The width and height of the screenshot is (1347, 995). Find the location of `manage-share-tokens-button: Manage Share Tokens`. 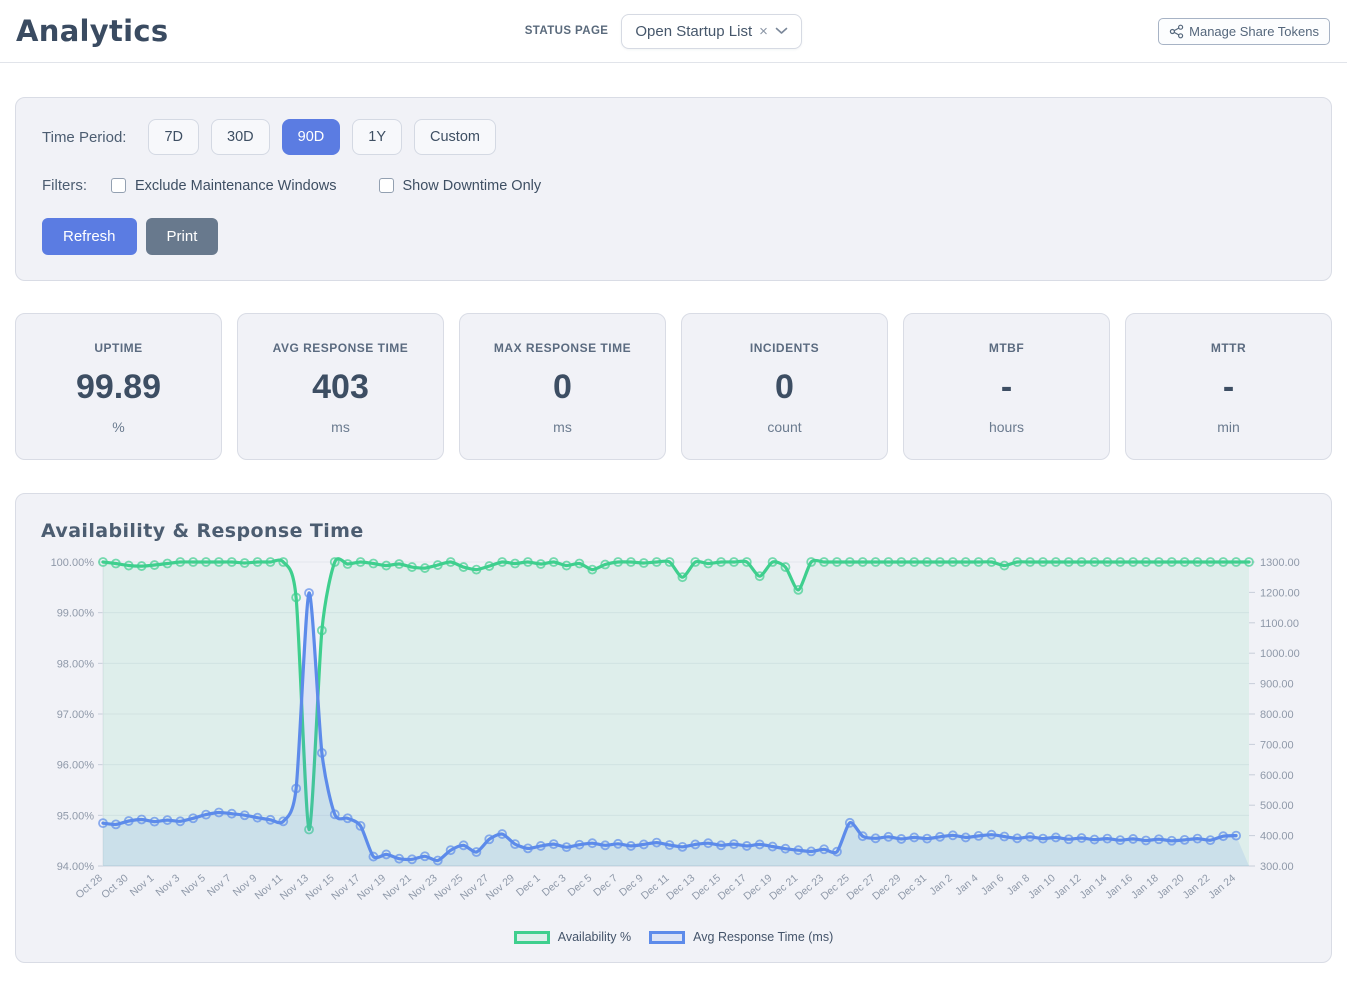

manage-share-tokens-button: Manage Share Tokens is located at coordinates (1244, 31).